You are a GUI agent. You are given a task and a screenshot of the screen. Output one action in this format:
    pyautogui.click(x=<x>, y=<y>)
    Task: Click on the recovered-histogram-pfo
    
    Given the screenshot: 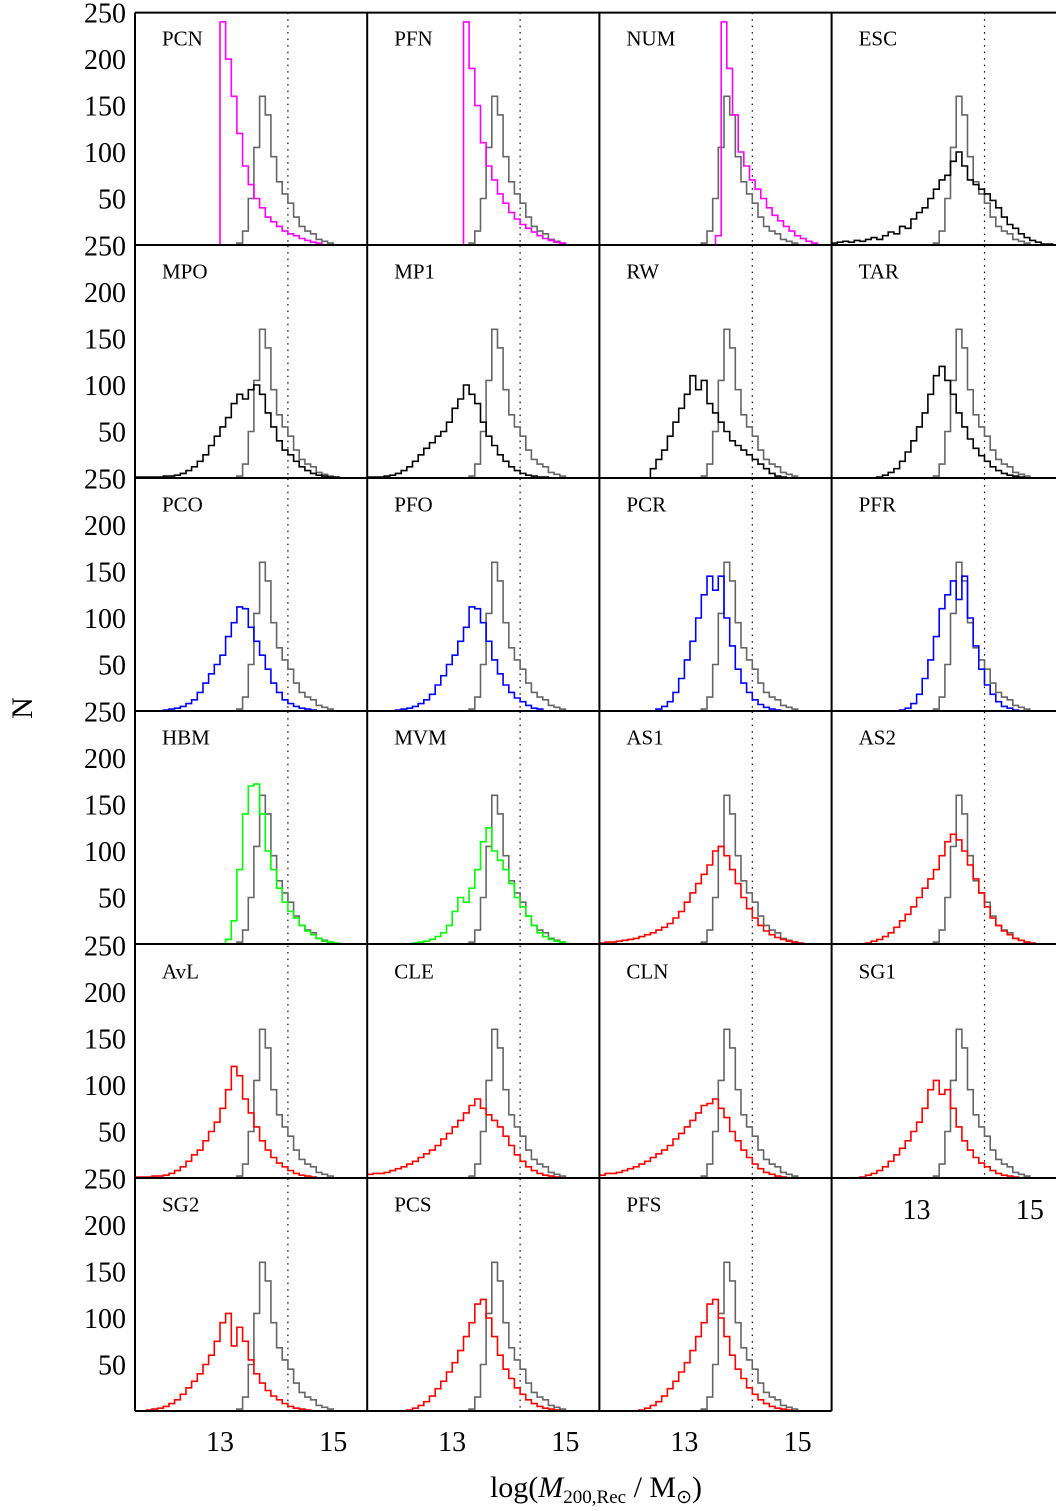 What is the action you would take?
    pyautogui.click(x=469, y=658)
    